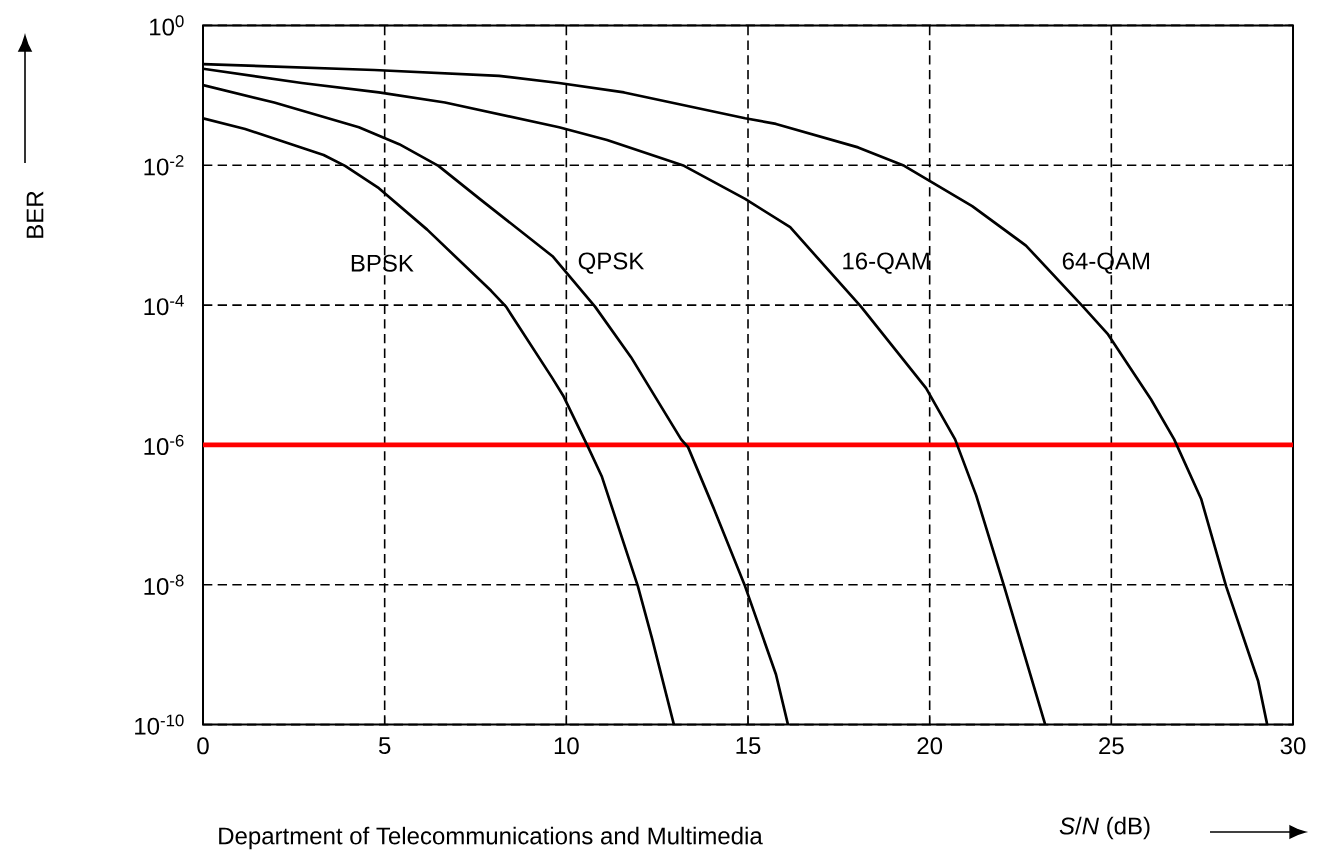 Image resolution: width=1317 pixels, height=858 pixels. I want to click on series-label: BPSK, so click(382, 263).